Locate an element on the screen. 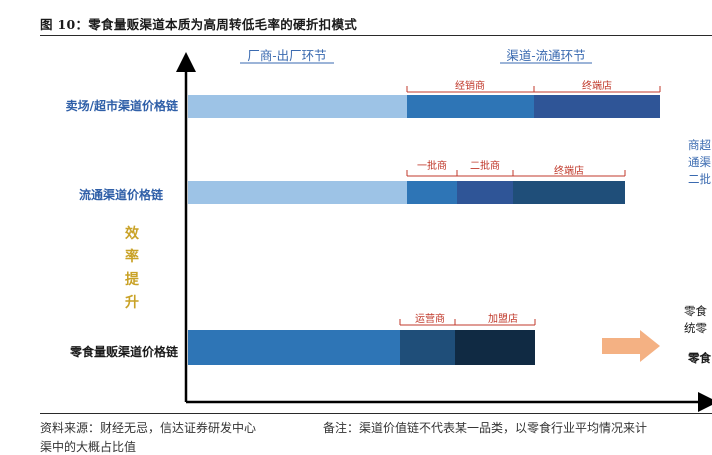 The image size is (712, 455). snack-operator-label: 运营商 is located at coordinates (430, 318).